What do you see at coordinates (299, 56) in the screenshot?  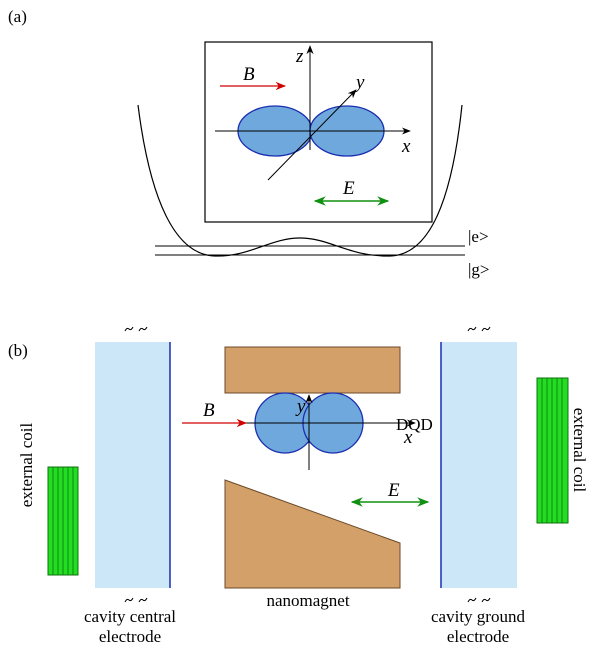 I see `axis-label: z` at bounding box center [299, 56].